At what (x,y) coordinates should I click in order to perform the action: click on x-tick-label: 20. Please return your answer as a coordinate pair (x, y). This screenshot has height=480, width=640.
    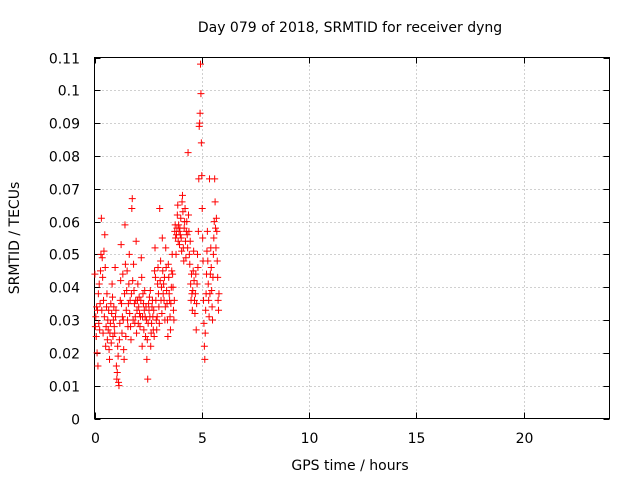
    Looking at the image, I should click on (525, 439).